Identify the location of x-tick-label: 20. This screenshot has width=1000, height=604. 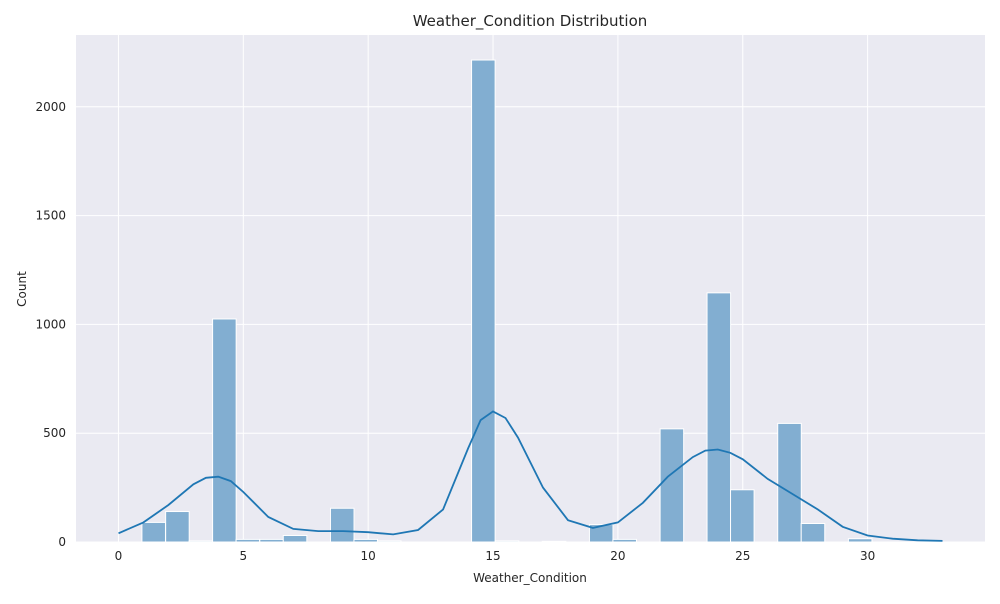
(617, 556).